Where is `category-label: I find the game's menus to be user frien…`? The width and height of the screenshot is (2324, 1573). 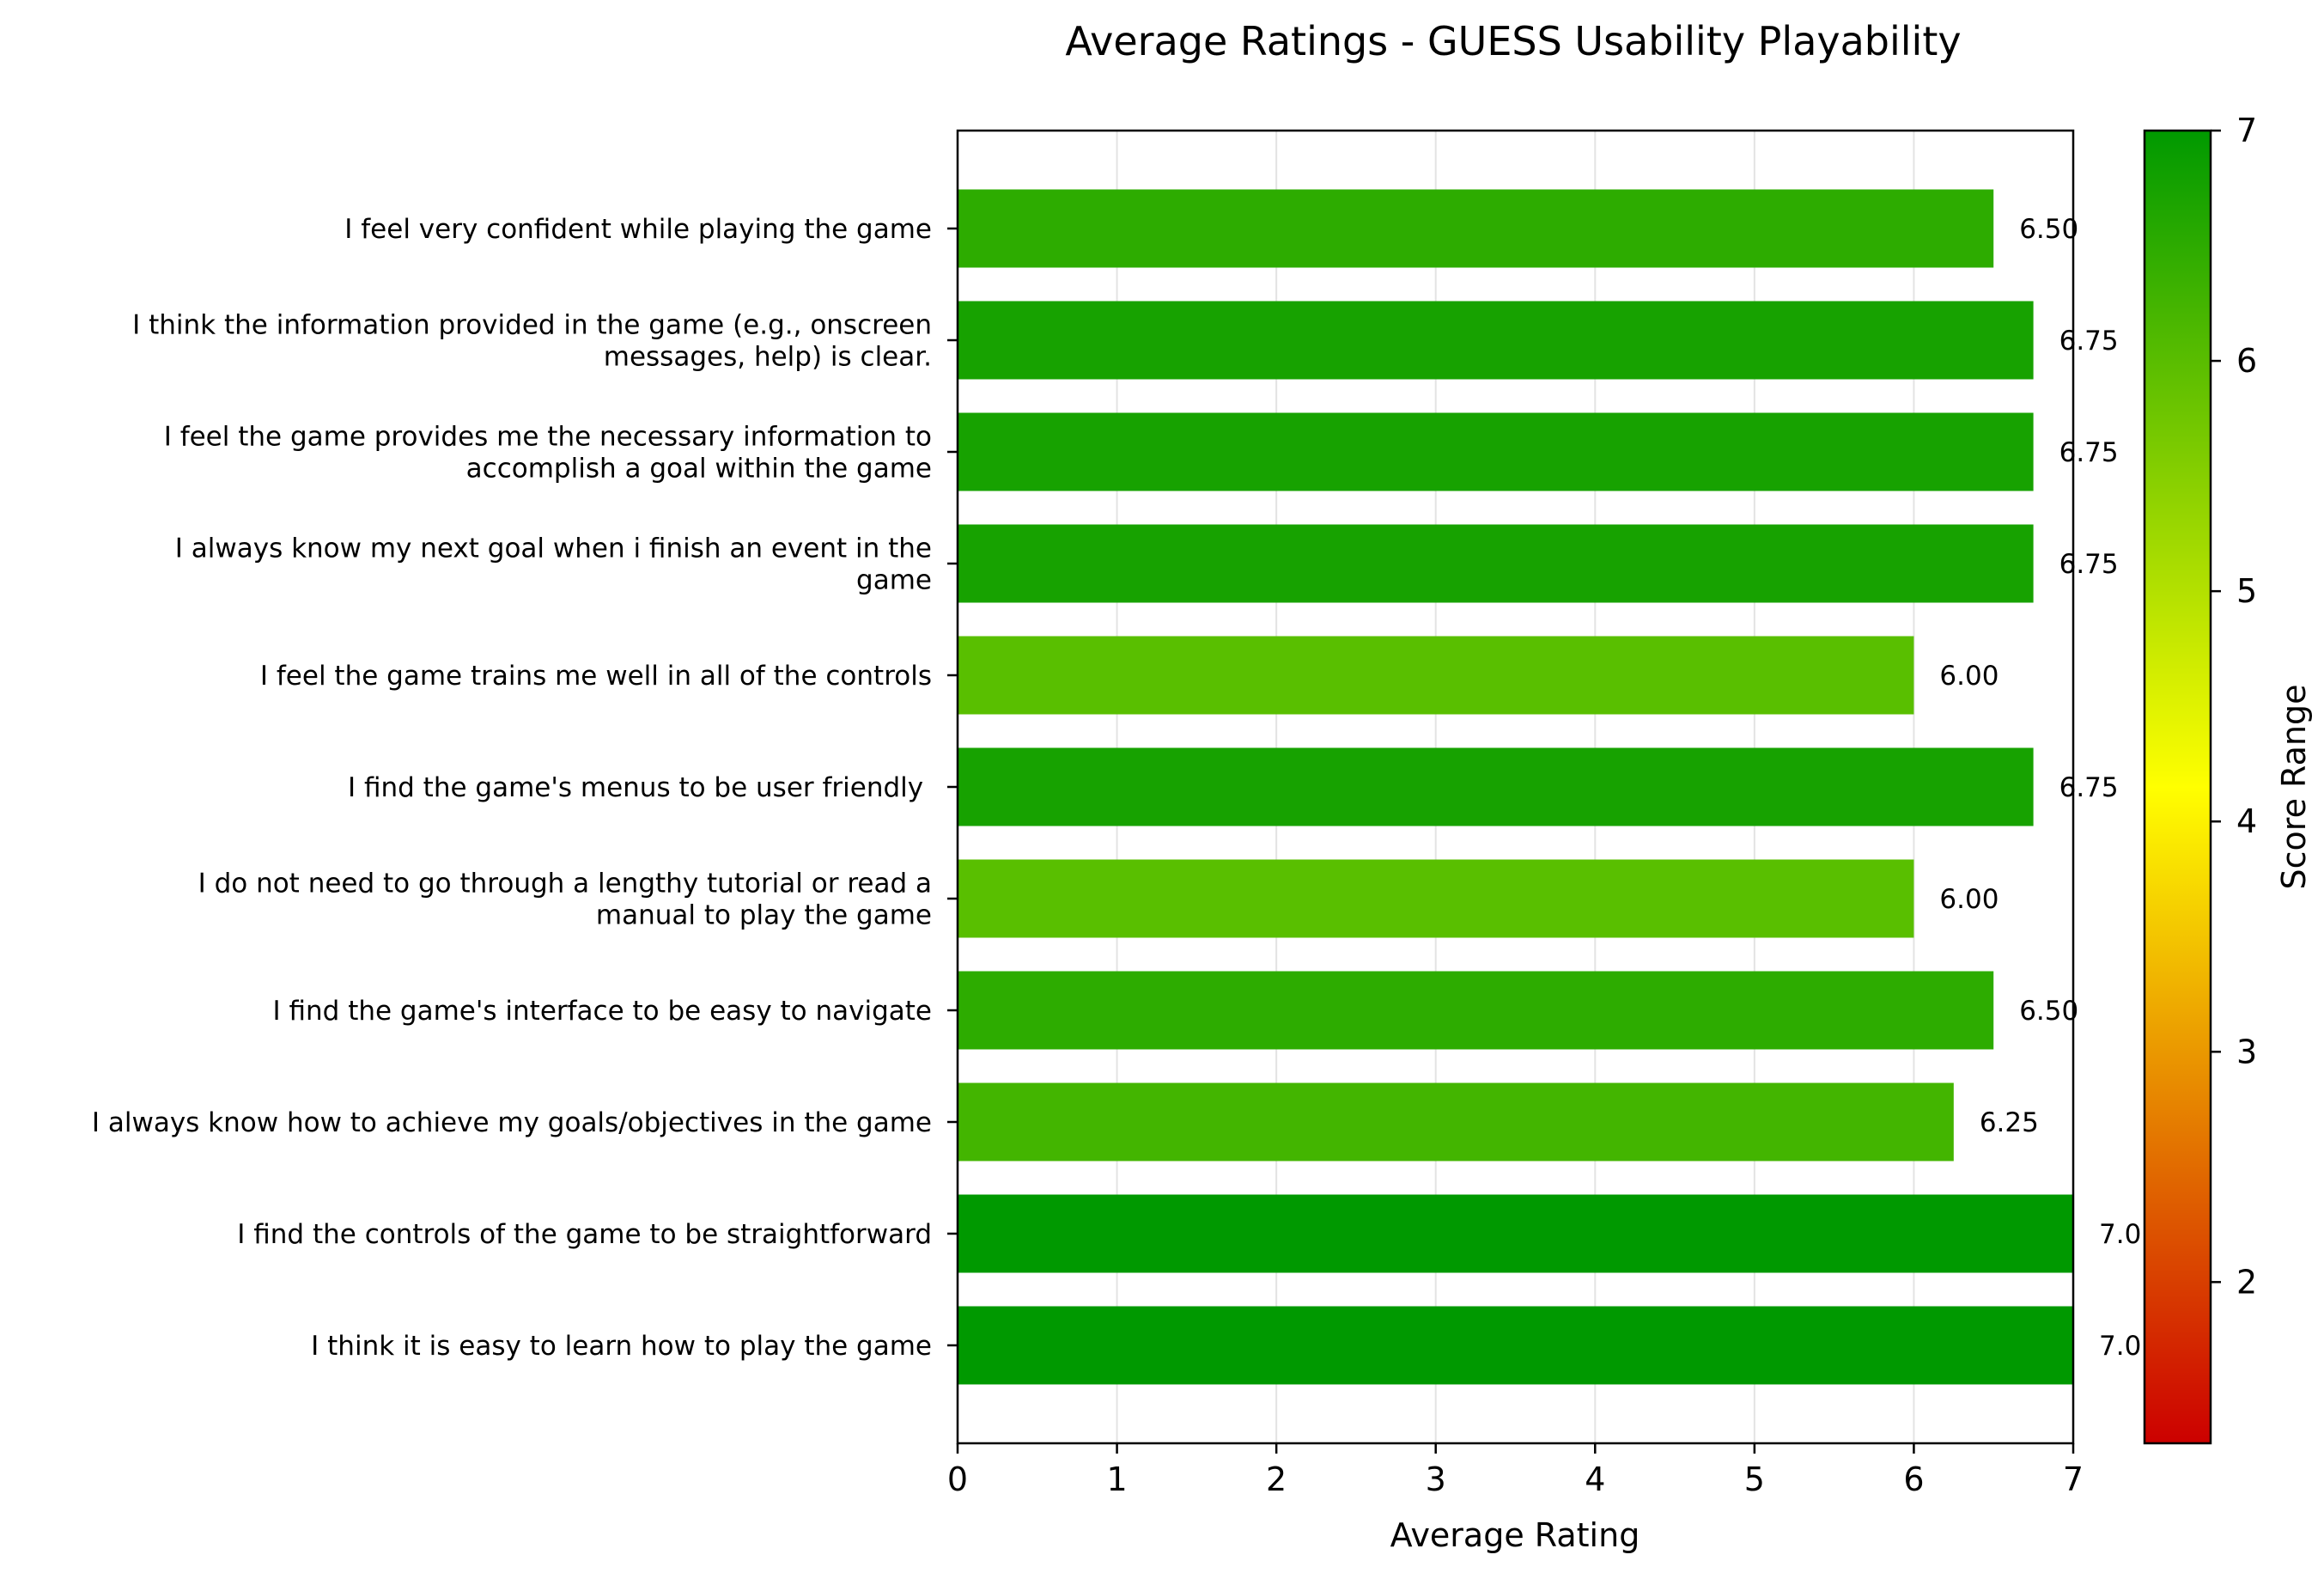 category-label: I find the game's menus to be user frien… is located at coordinates (640, 787).